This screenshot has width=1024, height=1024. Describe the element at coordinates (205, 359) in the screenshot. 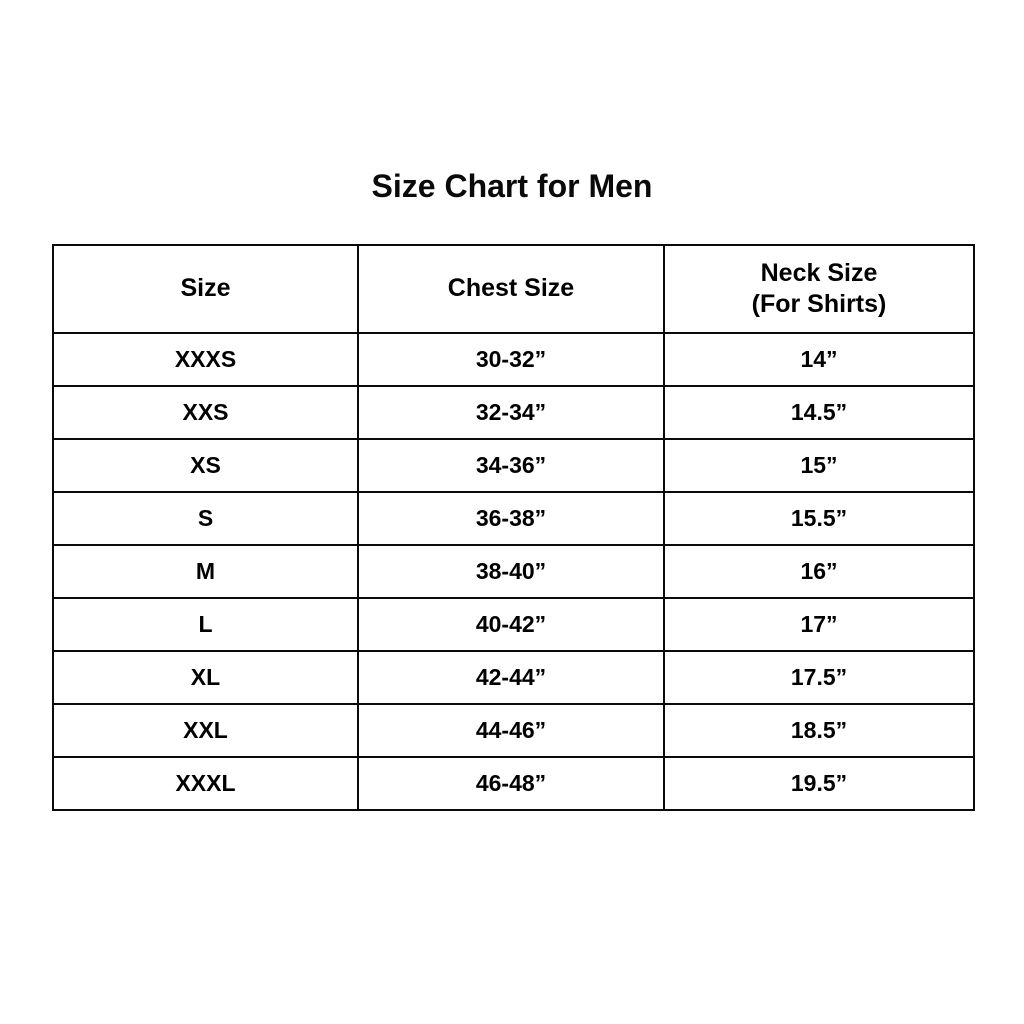

I see `size-cell: XXXS` at that location.